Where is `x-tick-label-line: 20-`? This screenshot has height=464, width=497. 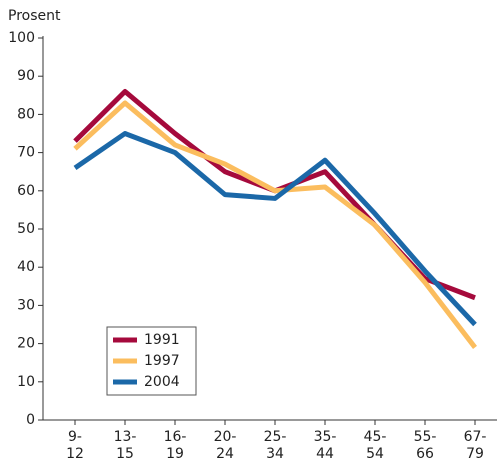
x-tick-label-line: 20- is located at coordinates (225, 437).